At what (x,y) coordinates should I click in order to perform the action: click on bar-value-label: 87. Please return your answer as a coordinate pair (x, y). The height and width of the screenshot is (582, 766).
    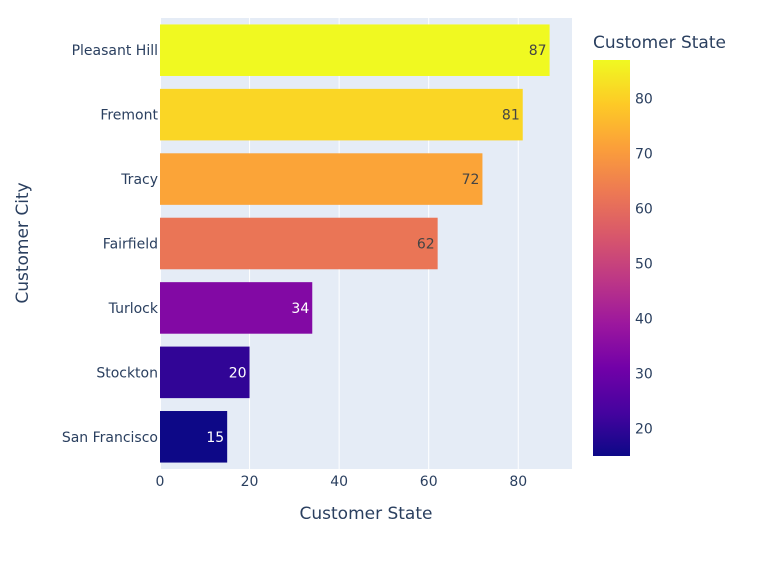
    Looking at the image, I should click on (538, 51).